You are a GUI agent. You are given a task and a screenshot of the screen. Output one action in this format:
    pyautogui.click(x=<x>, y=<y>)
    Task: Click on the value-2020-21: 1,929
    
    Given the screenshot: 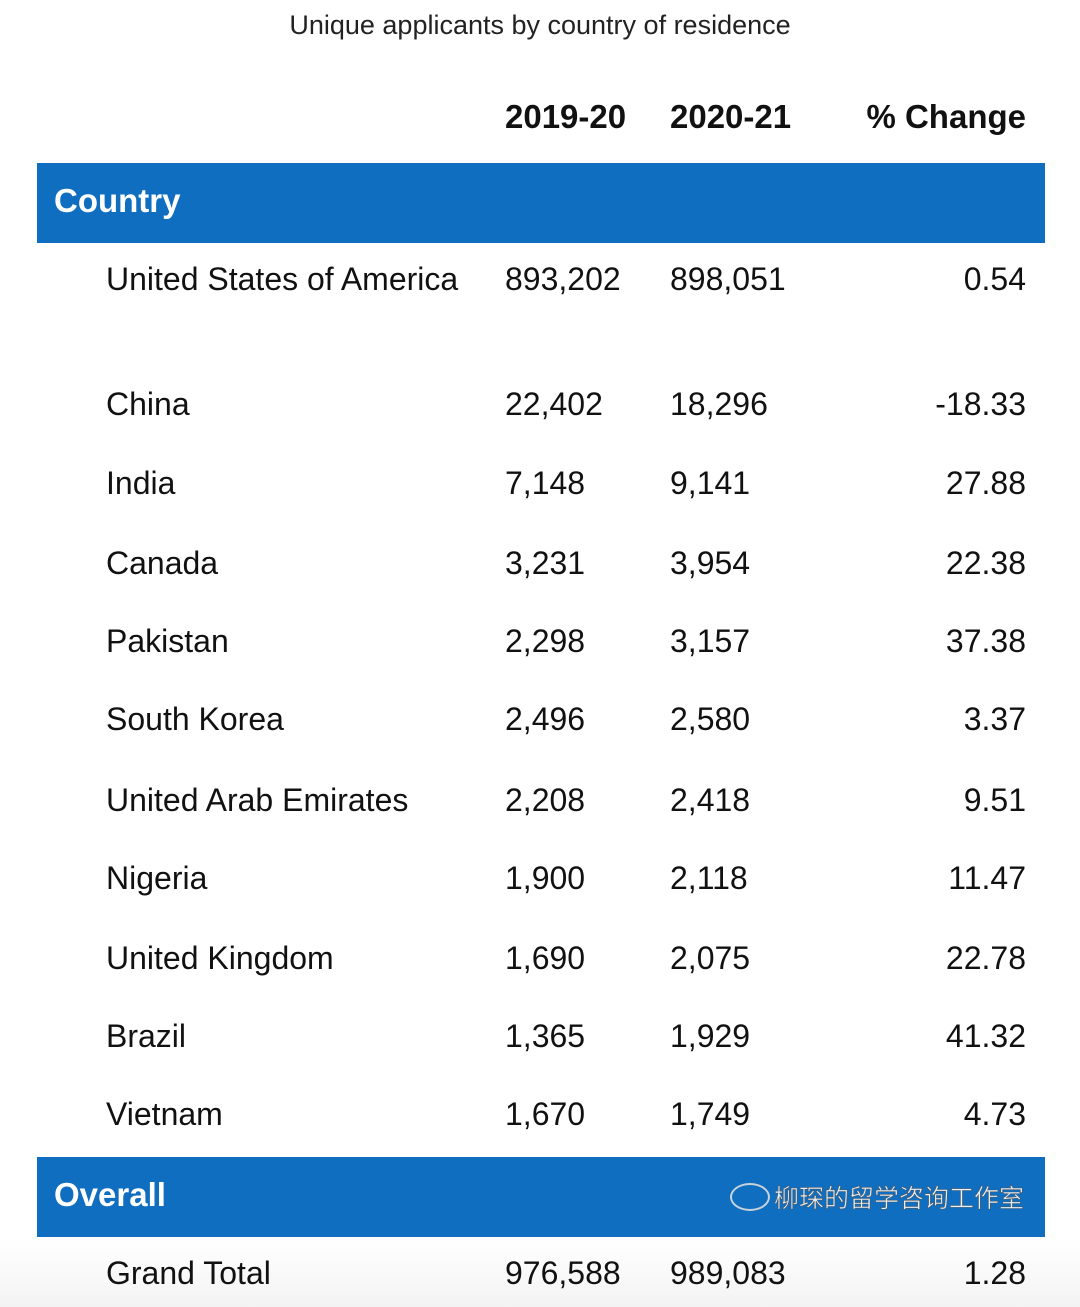 What is the action you would take?
    pyautogui.click(x=710, y=1036)
    